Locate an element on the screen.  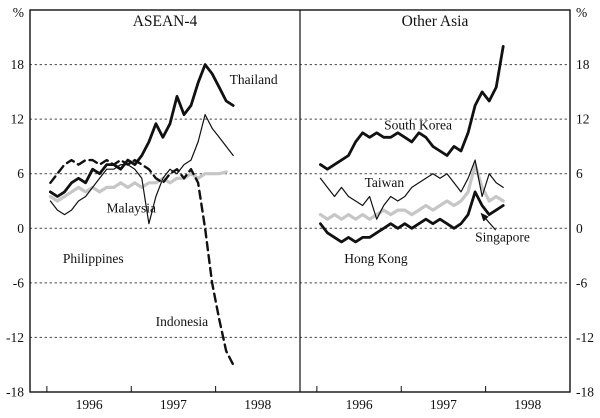
series-label-hong-kong: Hong Kong is located at coordinates (376, 258).